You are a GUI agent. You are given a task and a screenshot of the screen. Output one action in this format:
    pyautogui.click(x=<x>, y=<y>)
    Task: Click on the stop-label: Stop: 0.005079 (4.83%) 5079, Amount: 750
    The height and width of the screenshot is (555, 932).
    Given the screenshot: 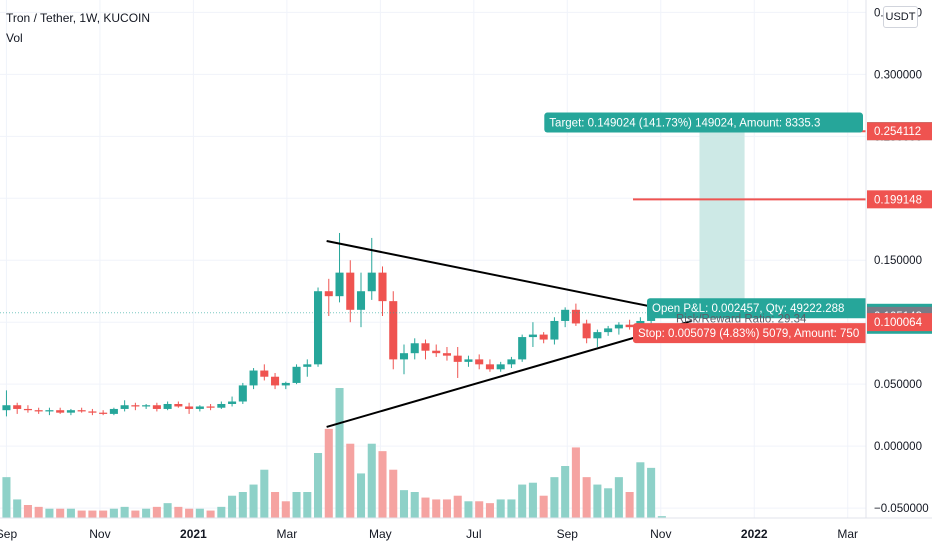 What is the action you would take?
    pyautogui.click(x=764, y=333)
    